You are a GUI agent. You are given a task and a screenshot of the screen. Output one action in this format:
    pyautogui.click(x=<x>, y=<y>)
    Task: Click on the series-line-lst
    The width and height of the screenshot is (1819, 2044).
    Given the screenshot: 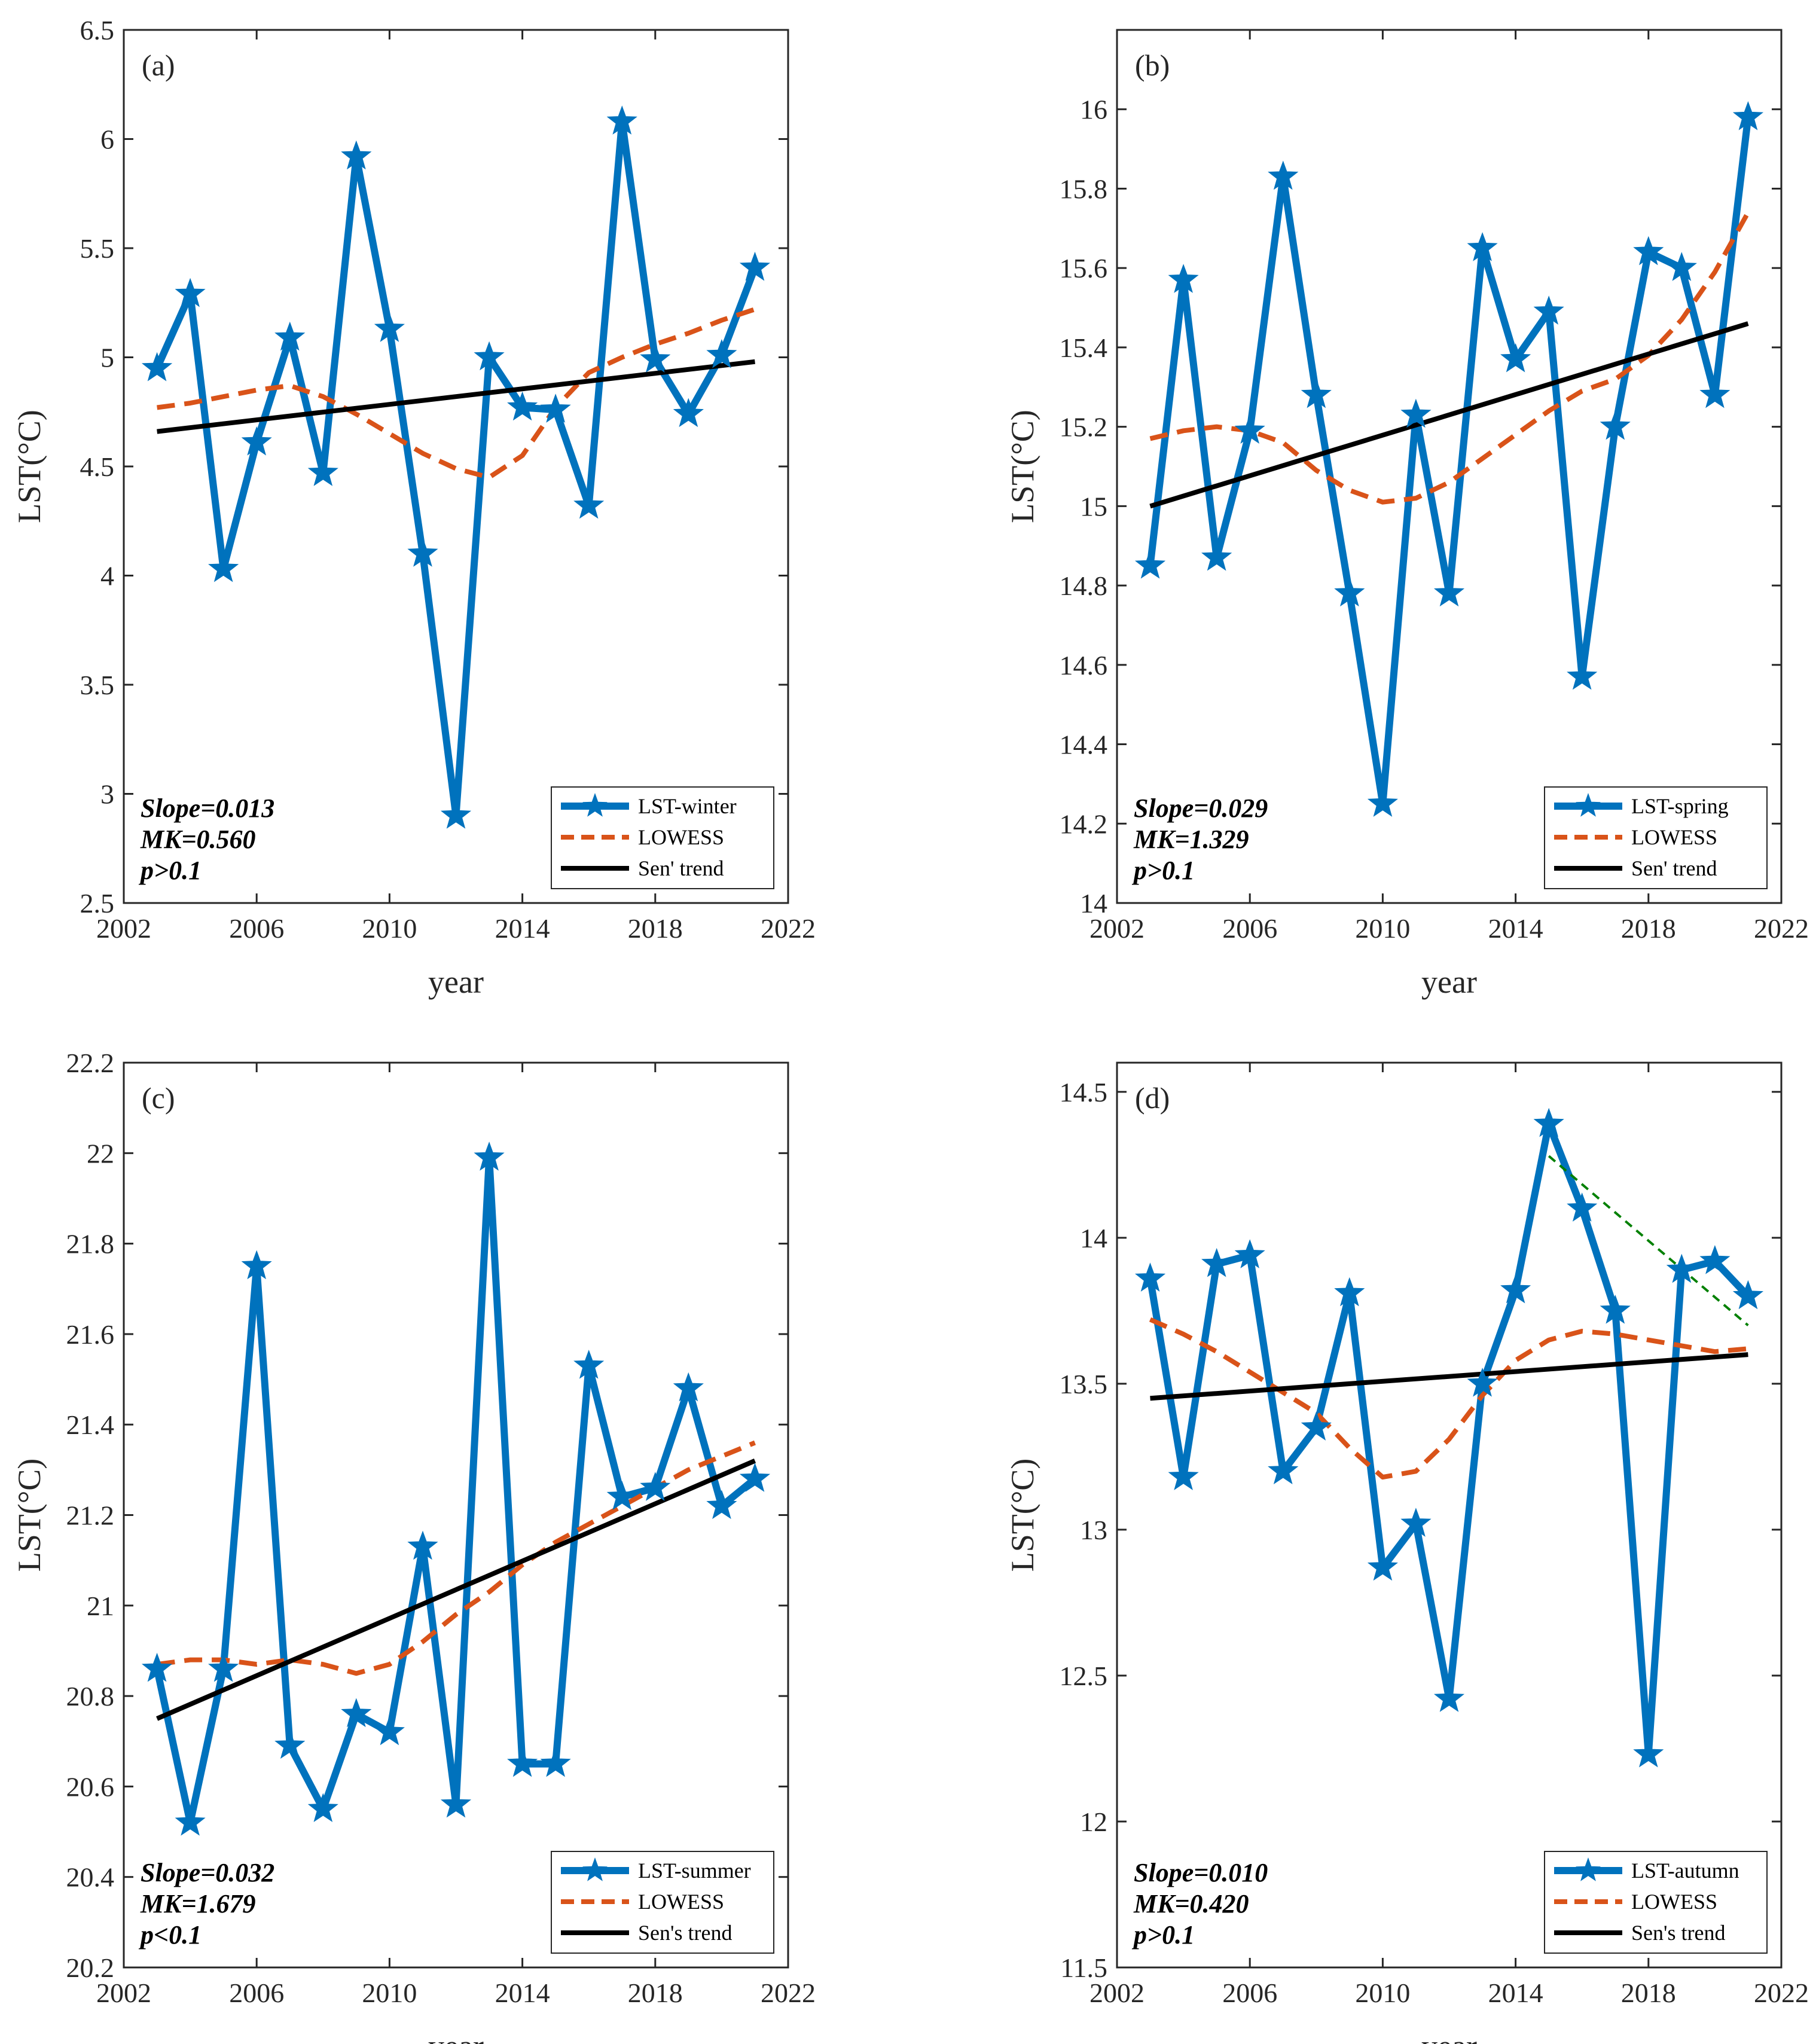 What is the action you would take?
    pyautogui.click(x=455, y=1490)
    